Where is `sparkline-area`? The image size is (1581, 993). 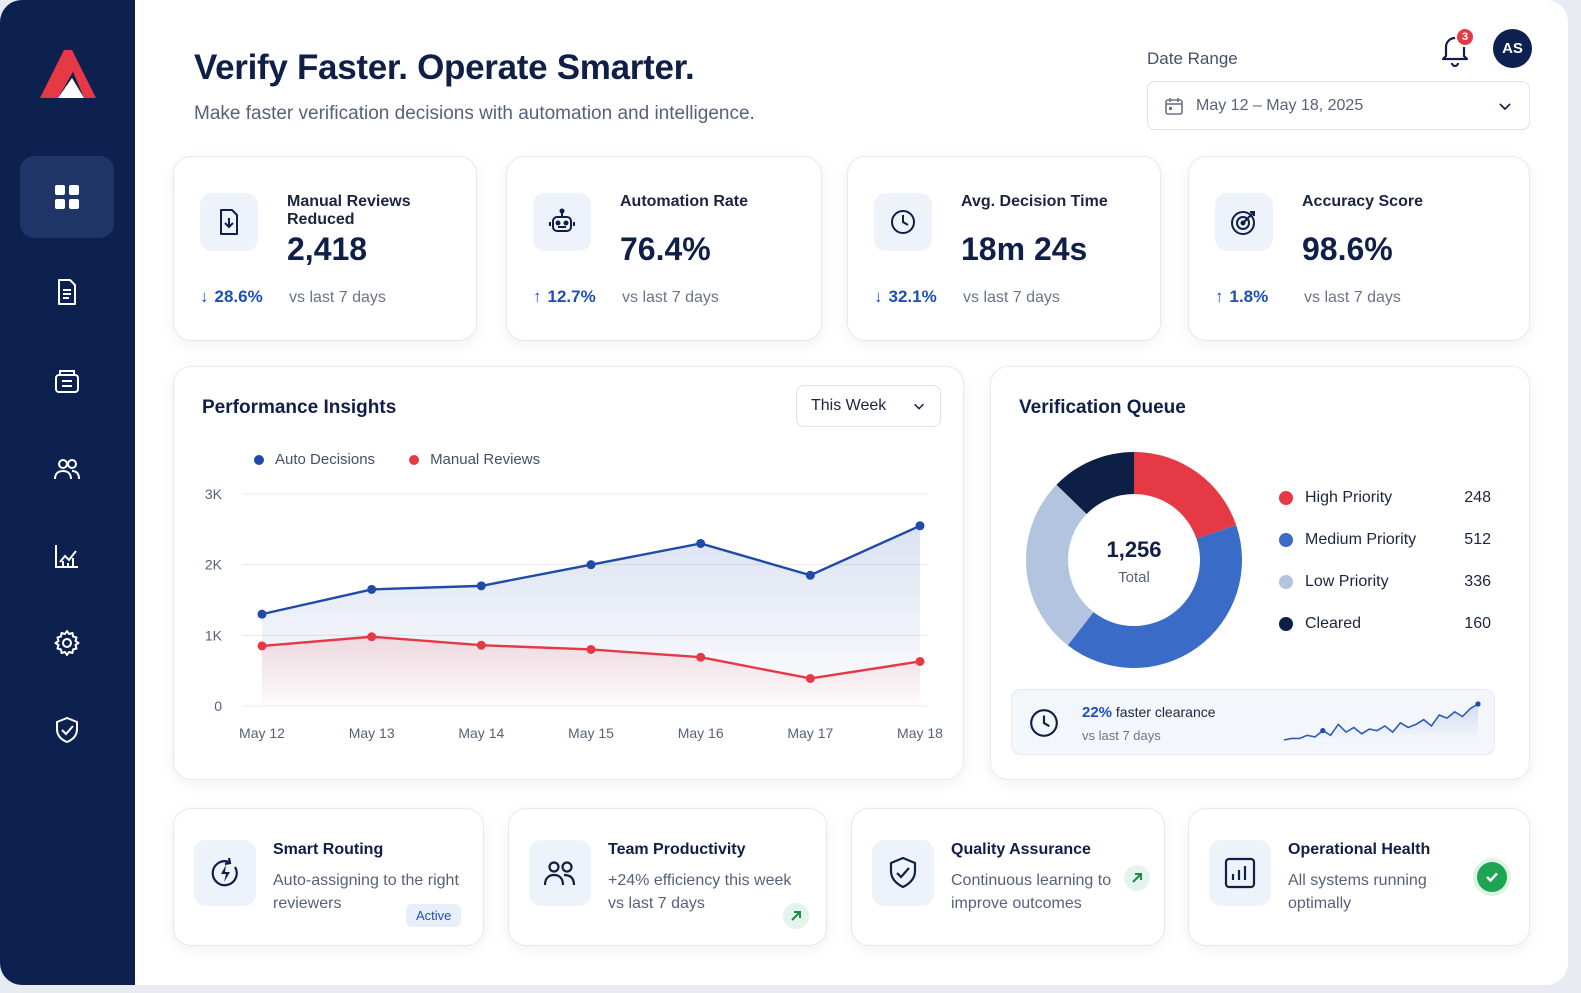
sparkline-area is located at coordinates (1381, 722).